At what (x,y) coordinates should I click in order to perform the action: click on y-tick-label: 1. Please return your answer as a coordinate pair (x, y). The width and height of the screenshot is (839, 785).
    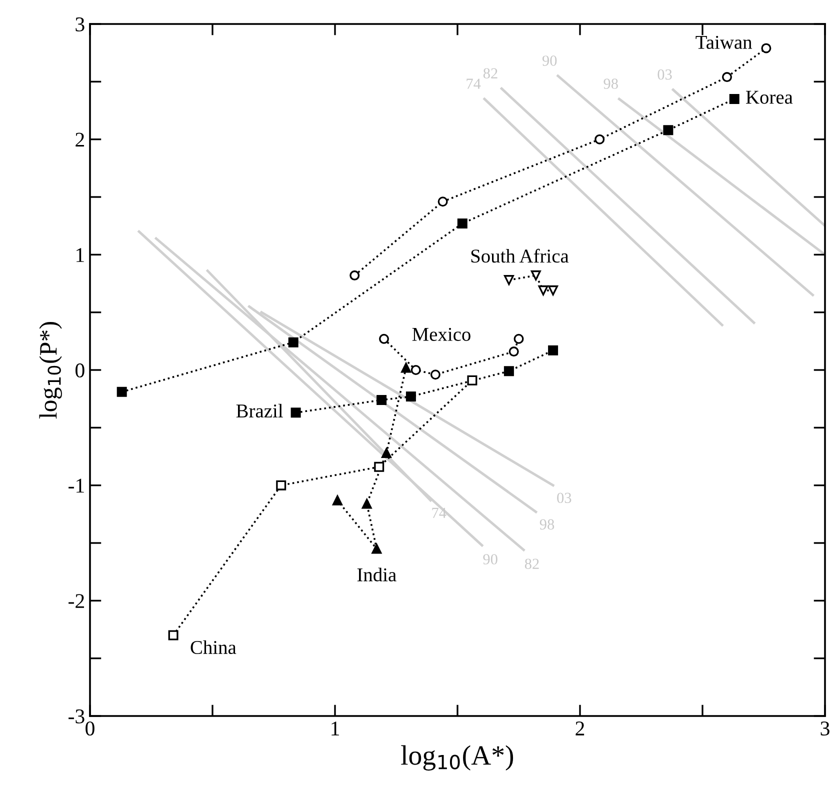
    Looking at the image, I should click on (80, 255).